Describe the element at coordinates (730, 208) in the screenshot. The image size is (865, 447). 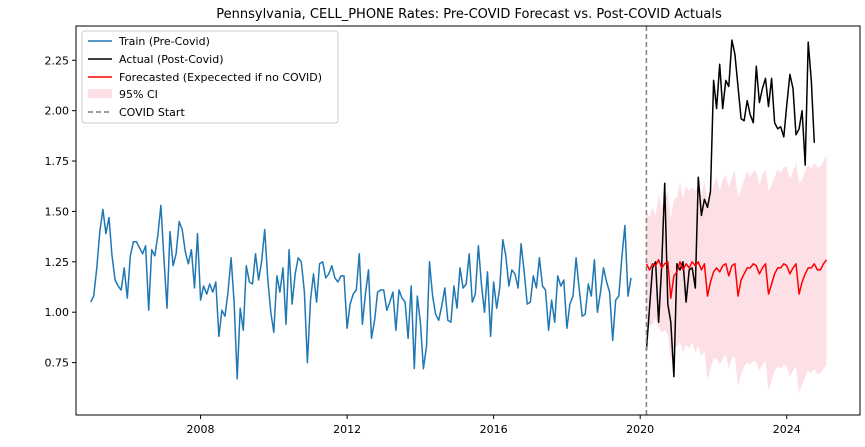
I see `actual-series-line` at that location.